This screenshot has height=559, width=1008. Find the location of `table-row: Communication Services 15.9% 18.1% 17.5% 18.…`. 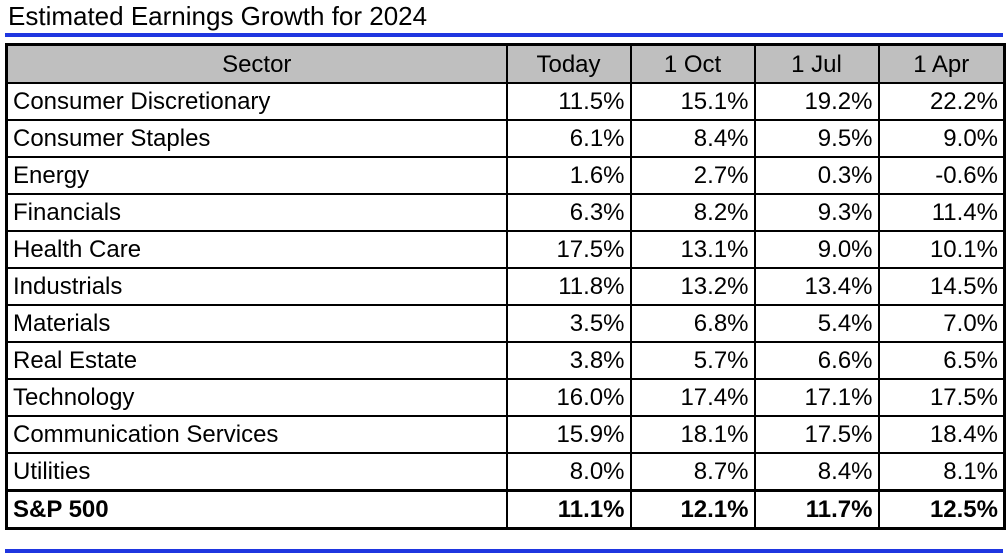

table-row: Communication Services 15.9% 18.1% 17.5% 18.… is located at coordinates (505, 434).